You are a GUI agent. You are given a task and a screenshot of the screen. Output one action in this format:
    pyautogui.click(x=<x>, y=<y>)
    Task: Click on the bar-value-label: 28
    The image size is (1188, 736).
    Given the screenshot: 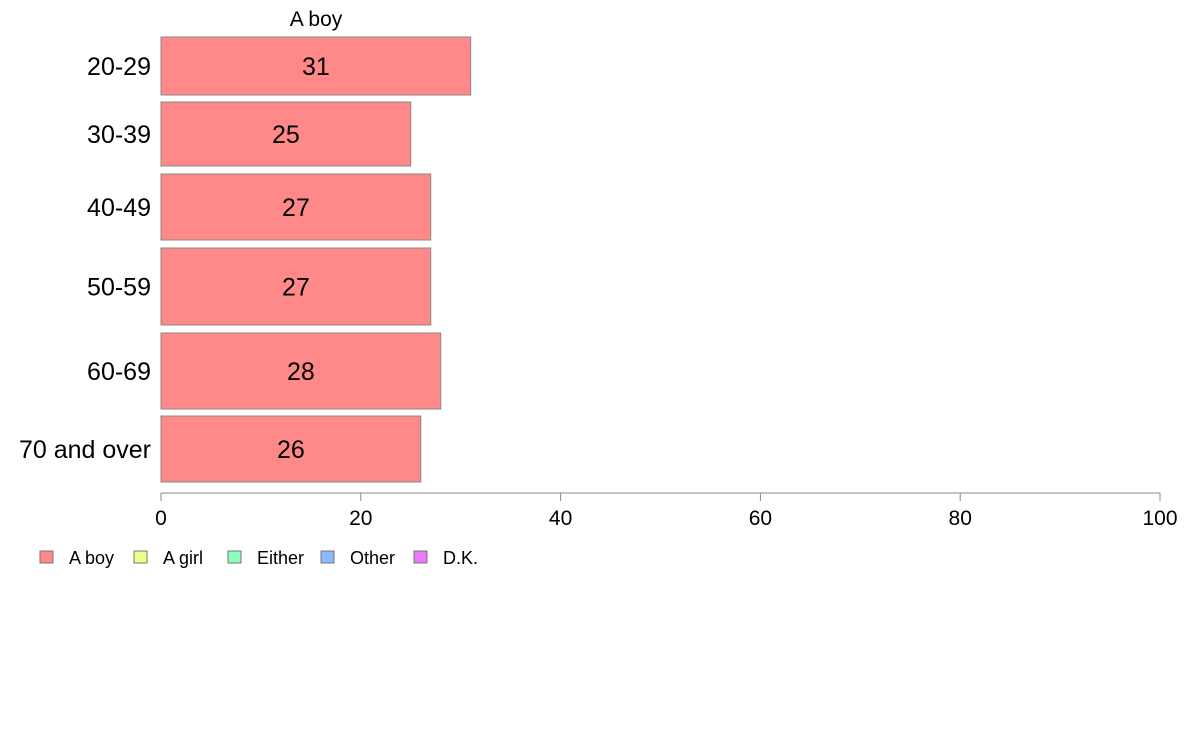 What is the action you would take?
    pyautogui.click(x=301, y=372)
    